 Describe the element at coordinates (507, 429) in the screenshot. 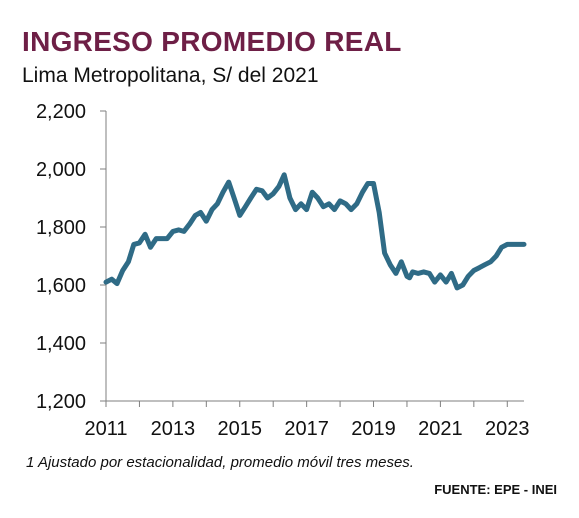

I see `x-tick-label: 2023` at that location.